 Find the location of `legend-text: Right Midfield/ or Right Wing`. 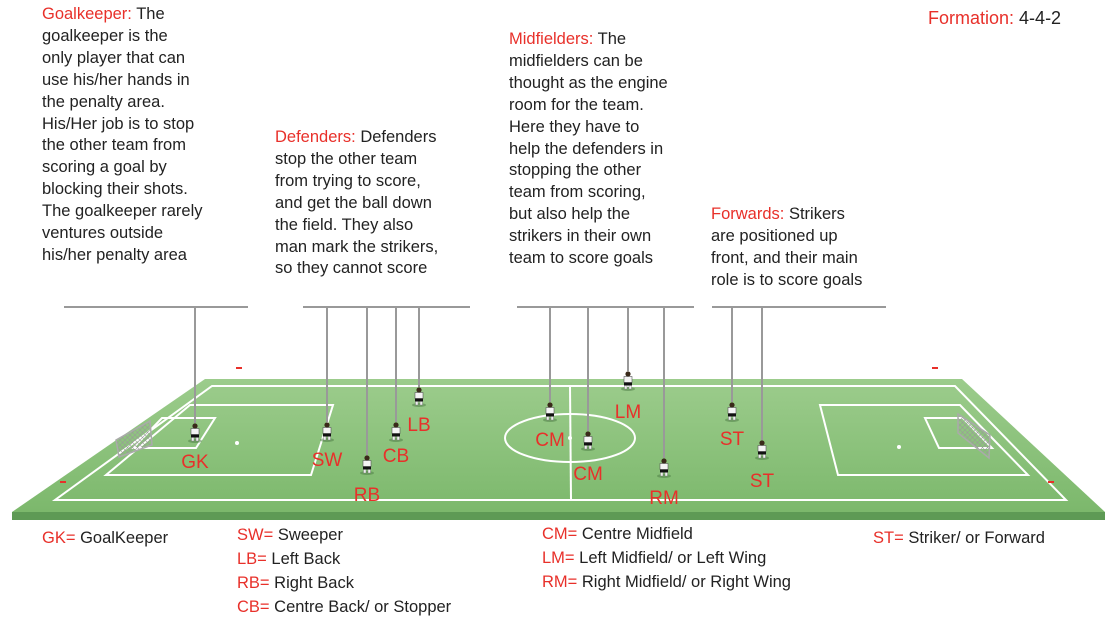

legend-text: Right Midfield/ or Right Wing is located at coordinates (686, 582).